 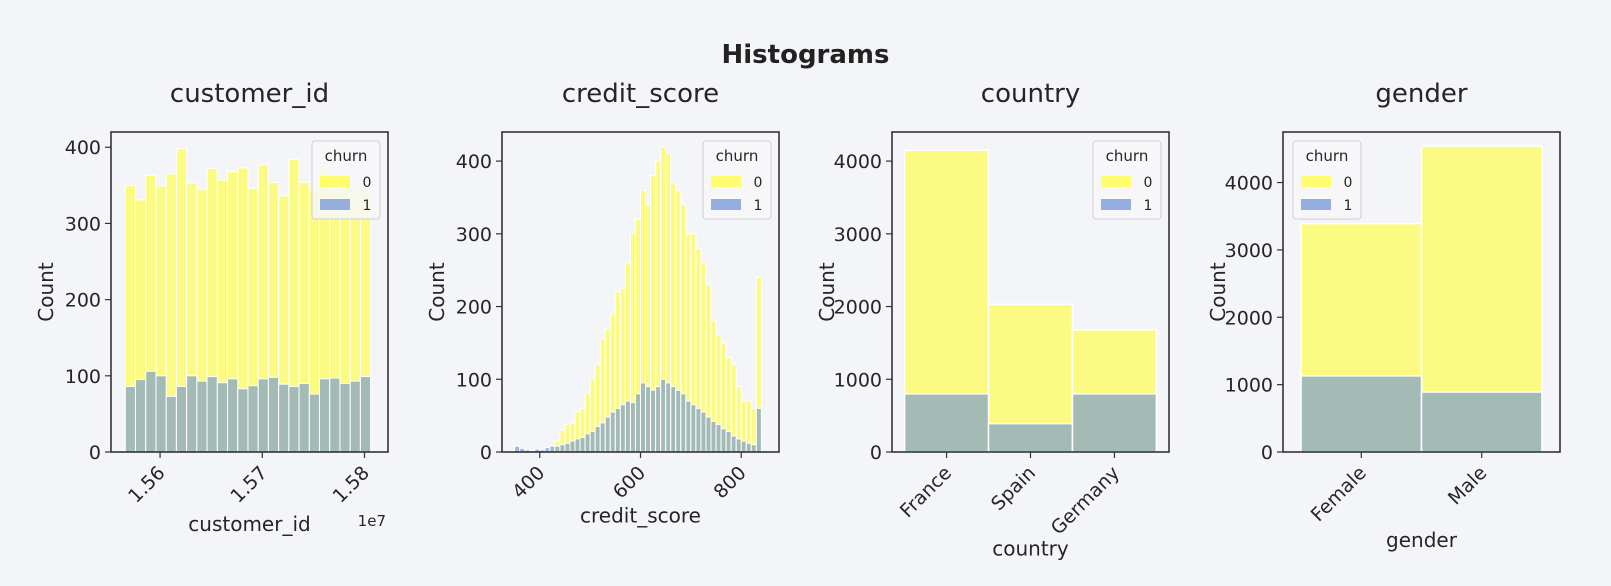 What do you see at coordinates (858, 380) in the screenshot?
I see `y-tick-label: 1000` at bounding box center [858, 380].